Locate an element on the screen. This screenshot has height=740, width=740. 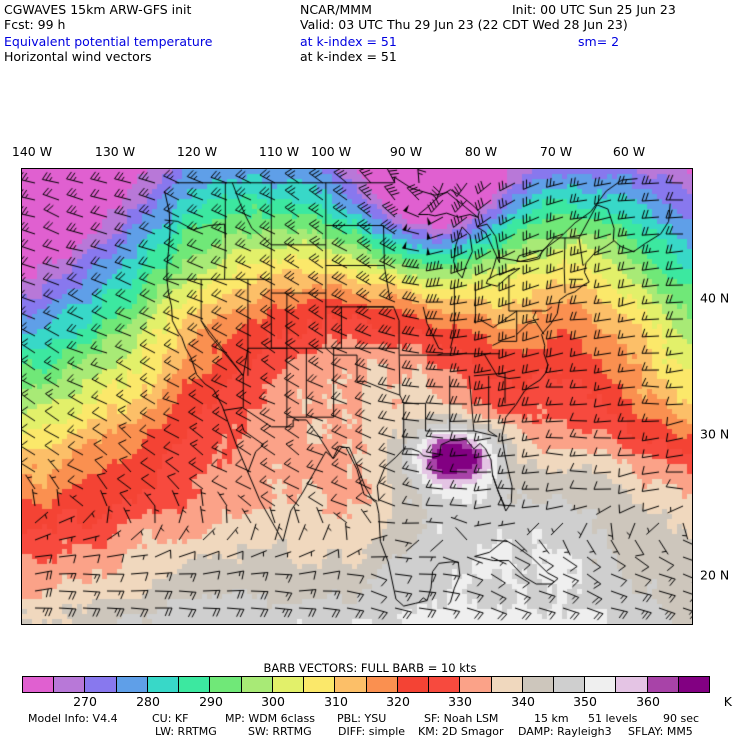
longitude-tick-8: 60 W is located at coordinates (629, 151).